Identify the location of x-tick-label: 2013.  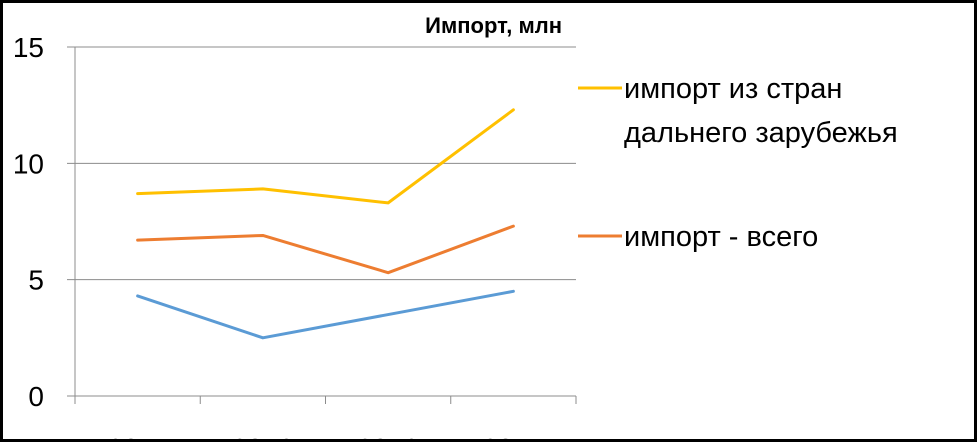
(388, 437).